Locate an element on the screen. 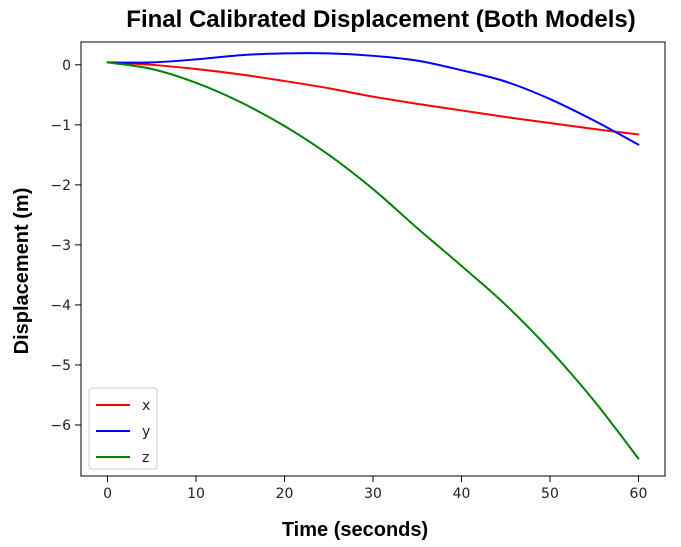 This screenshot has height=547, width=681. x-tick-label: 30 is located at coordinates (373, 494).